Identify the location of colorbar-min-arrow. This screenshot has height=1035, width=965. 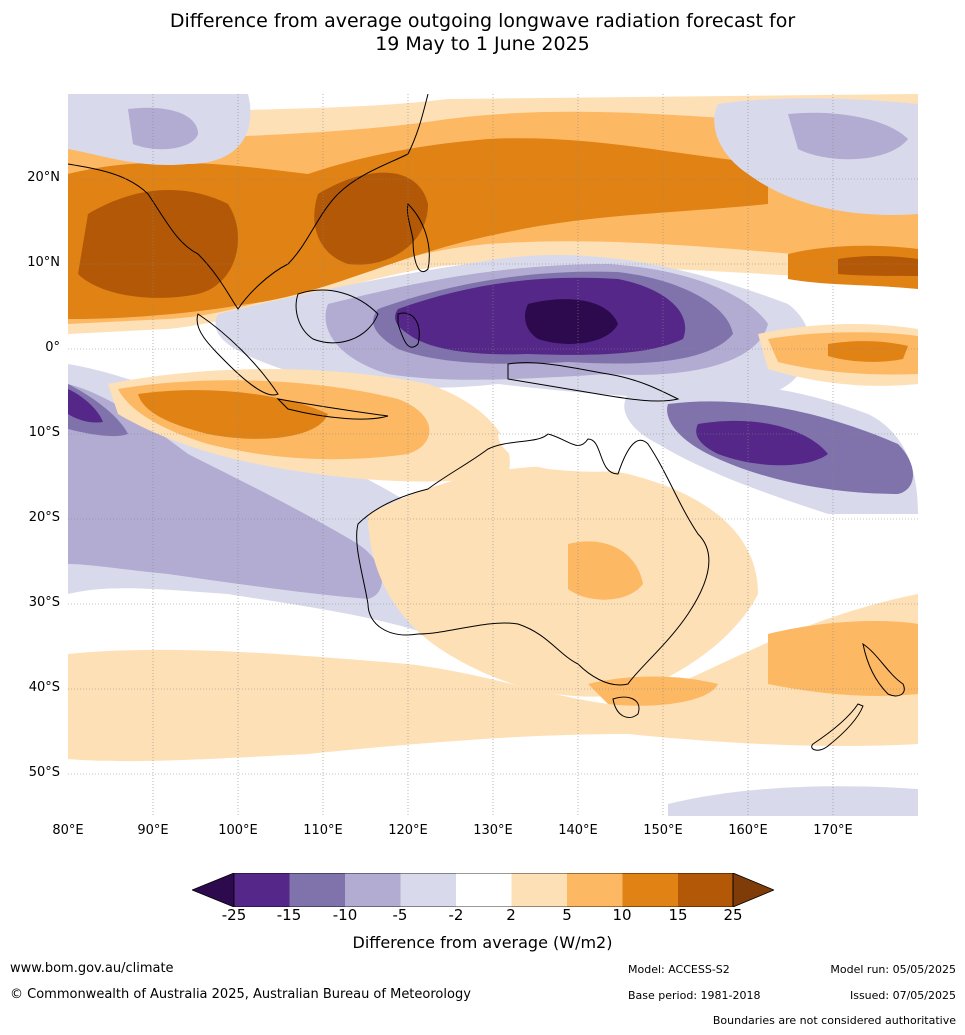
(213, 890).